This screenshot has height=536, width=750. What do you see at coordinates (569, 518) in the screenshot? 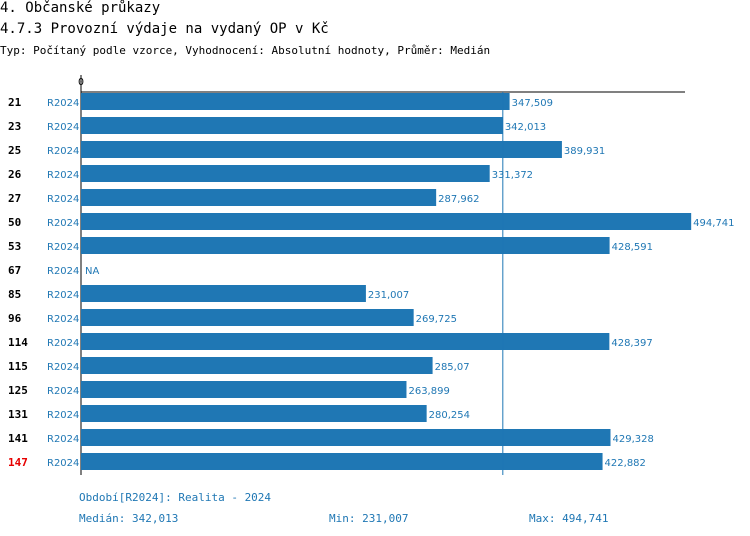
I see `max-stat: Max: 494,741` at bounding box center [569, 518].